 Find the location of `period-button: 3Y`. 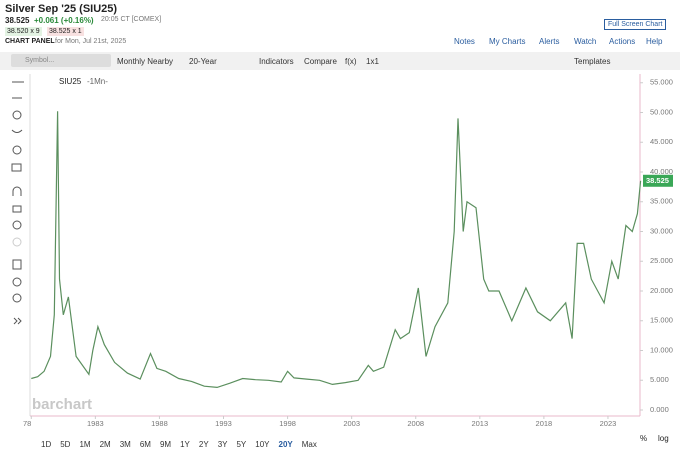

period-button: 3Y is located at coordinates (222, 444).